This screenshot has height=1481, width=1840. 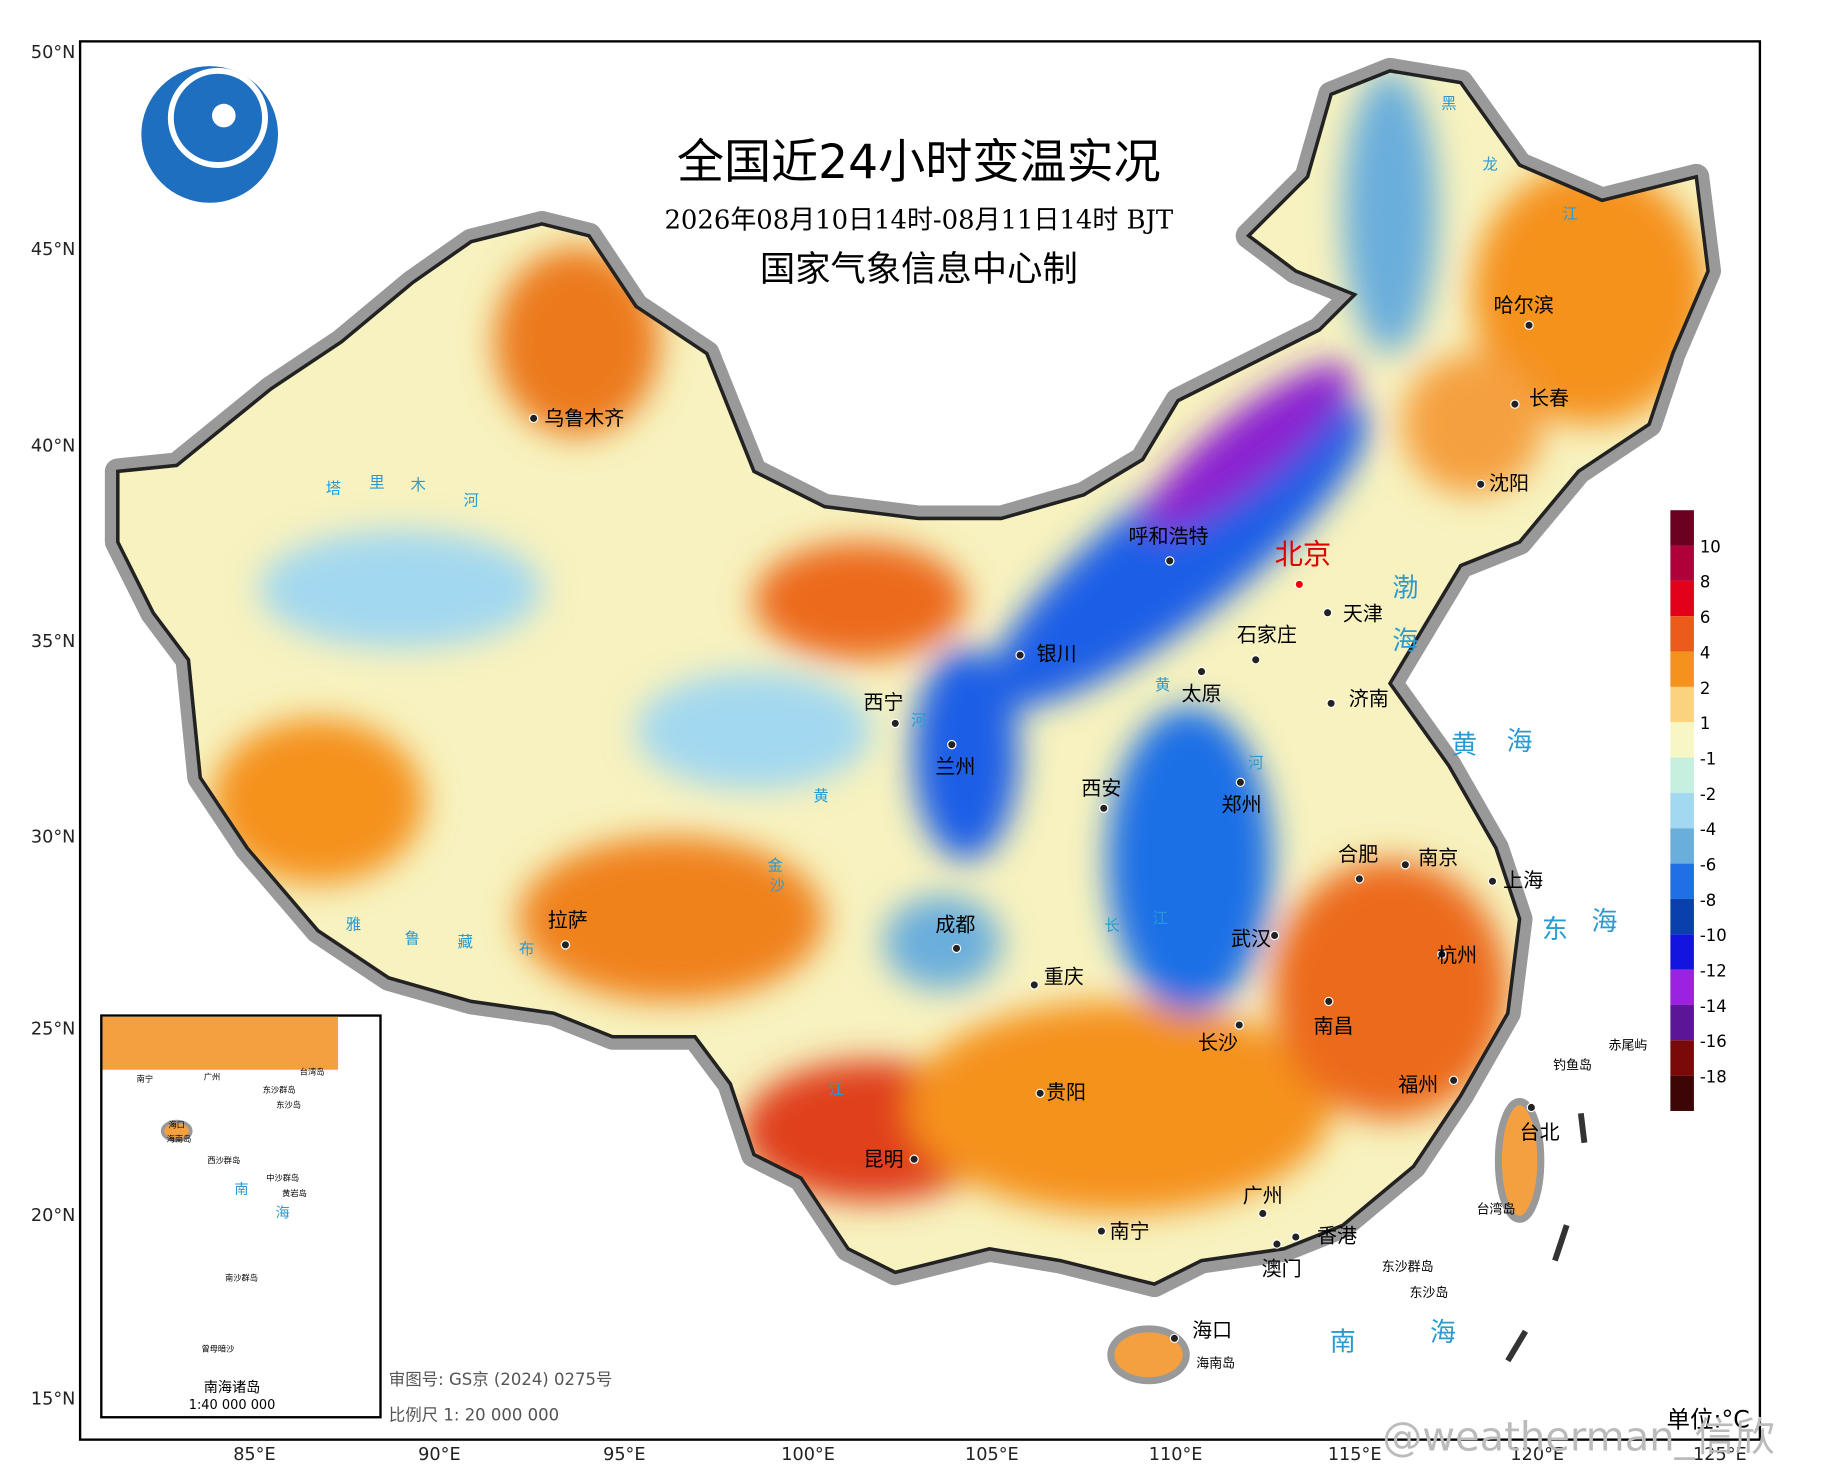 What do you see at coordinates (883, 1159) in the screenshot?
I see `city-label: 昆明` at bounding box center [883, 1159].